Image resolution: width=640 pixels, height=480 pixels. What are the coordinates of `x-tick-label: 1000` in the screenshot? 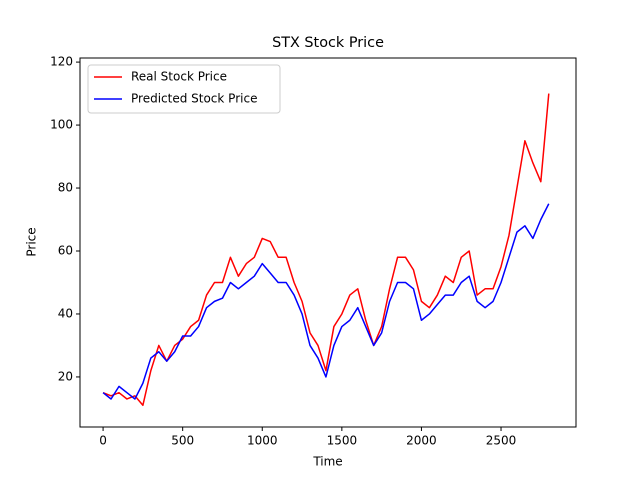 It's located at (262, 441).